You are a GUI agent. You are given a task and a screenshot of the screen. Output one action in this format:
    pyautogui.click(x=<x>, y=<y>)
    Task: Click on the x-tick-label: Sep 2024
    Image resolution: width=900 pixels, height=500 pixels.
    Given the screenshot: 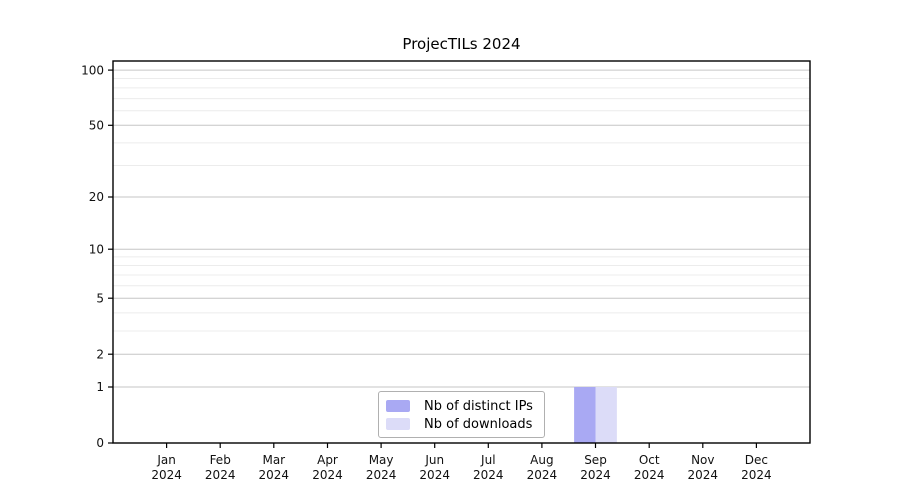 What is the action you would take?
    pyautogui.click(x=595, y=467)
    